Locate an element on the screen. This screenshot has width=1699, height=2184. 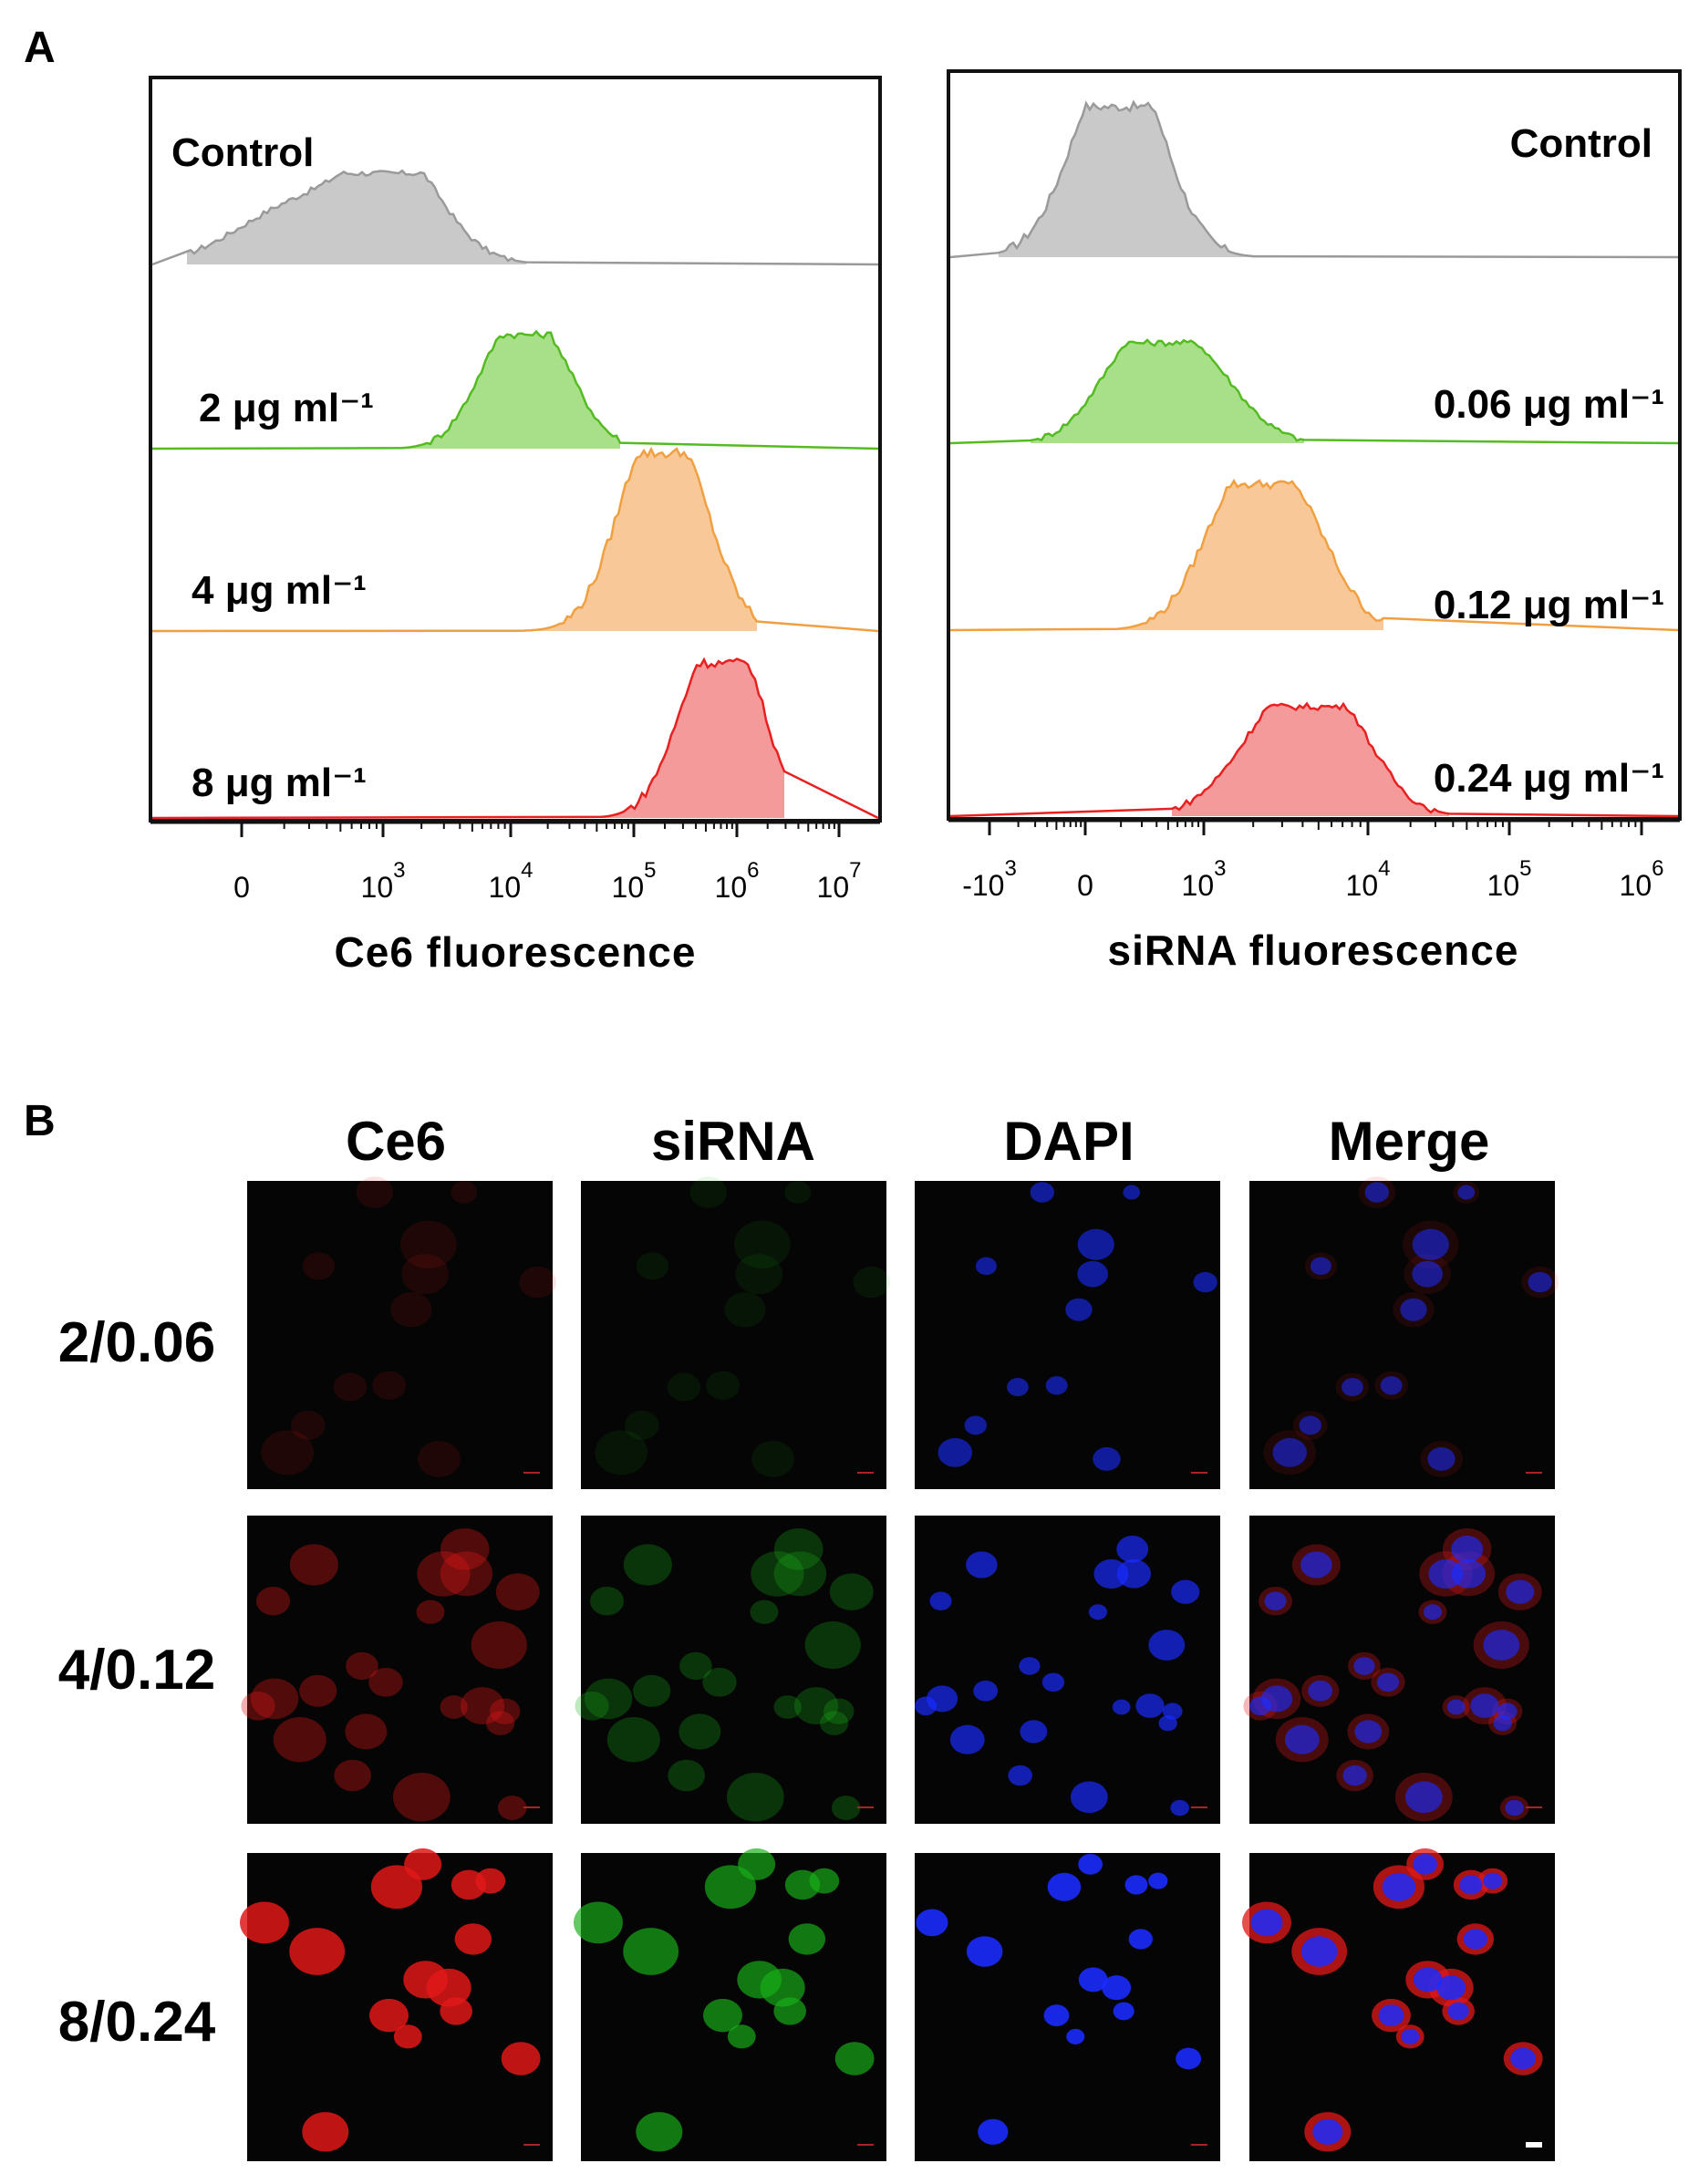
column-header-ce6: Ce6 is located at coordinates (396, 1142).